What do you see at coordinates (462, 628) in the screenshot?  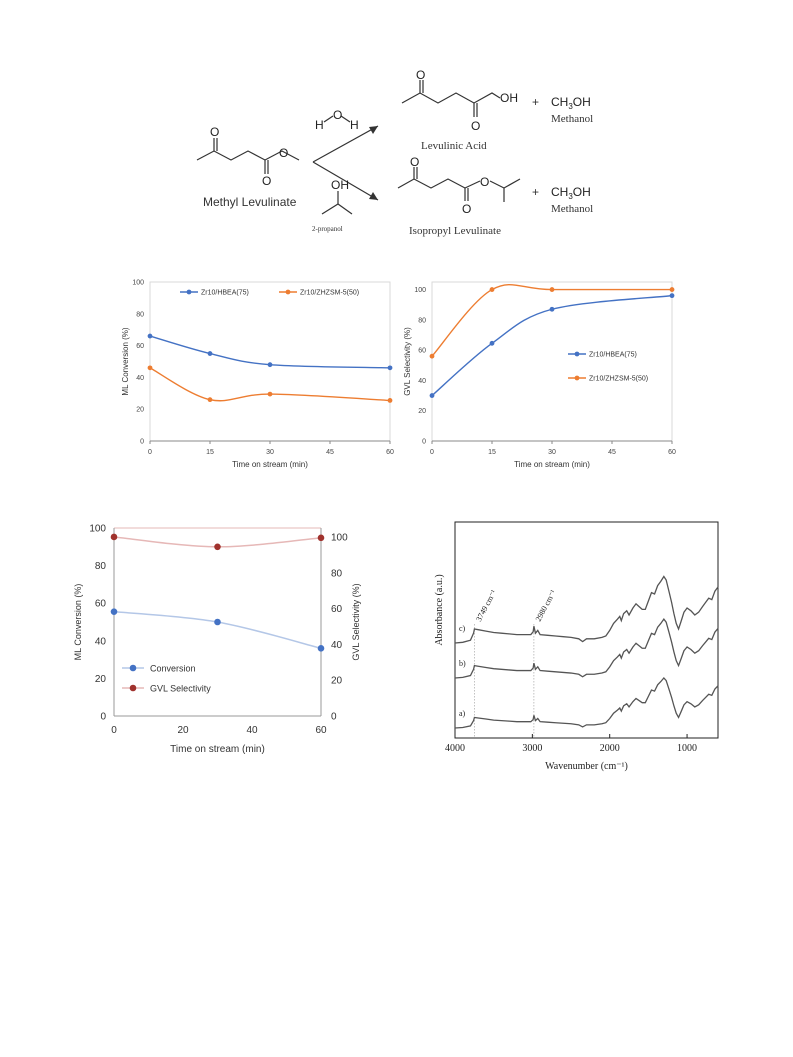 I see `spectrum-label: c)` at bounding box center [462, 628].